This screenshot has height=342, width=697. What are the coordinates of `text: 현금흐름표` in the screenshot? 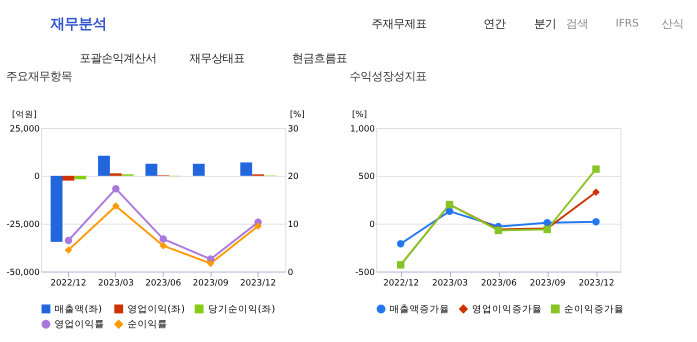 It's located at (320, 57).